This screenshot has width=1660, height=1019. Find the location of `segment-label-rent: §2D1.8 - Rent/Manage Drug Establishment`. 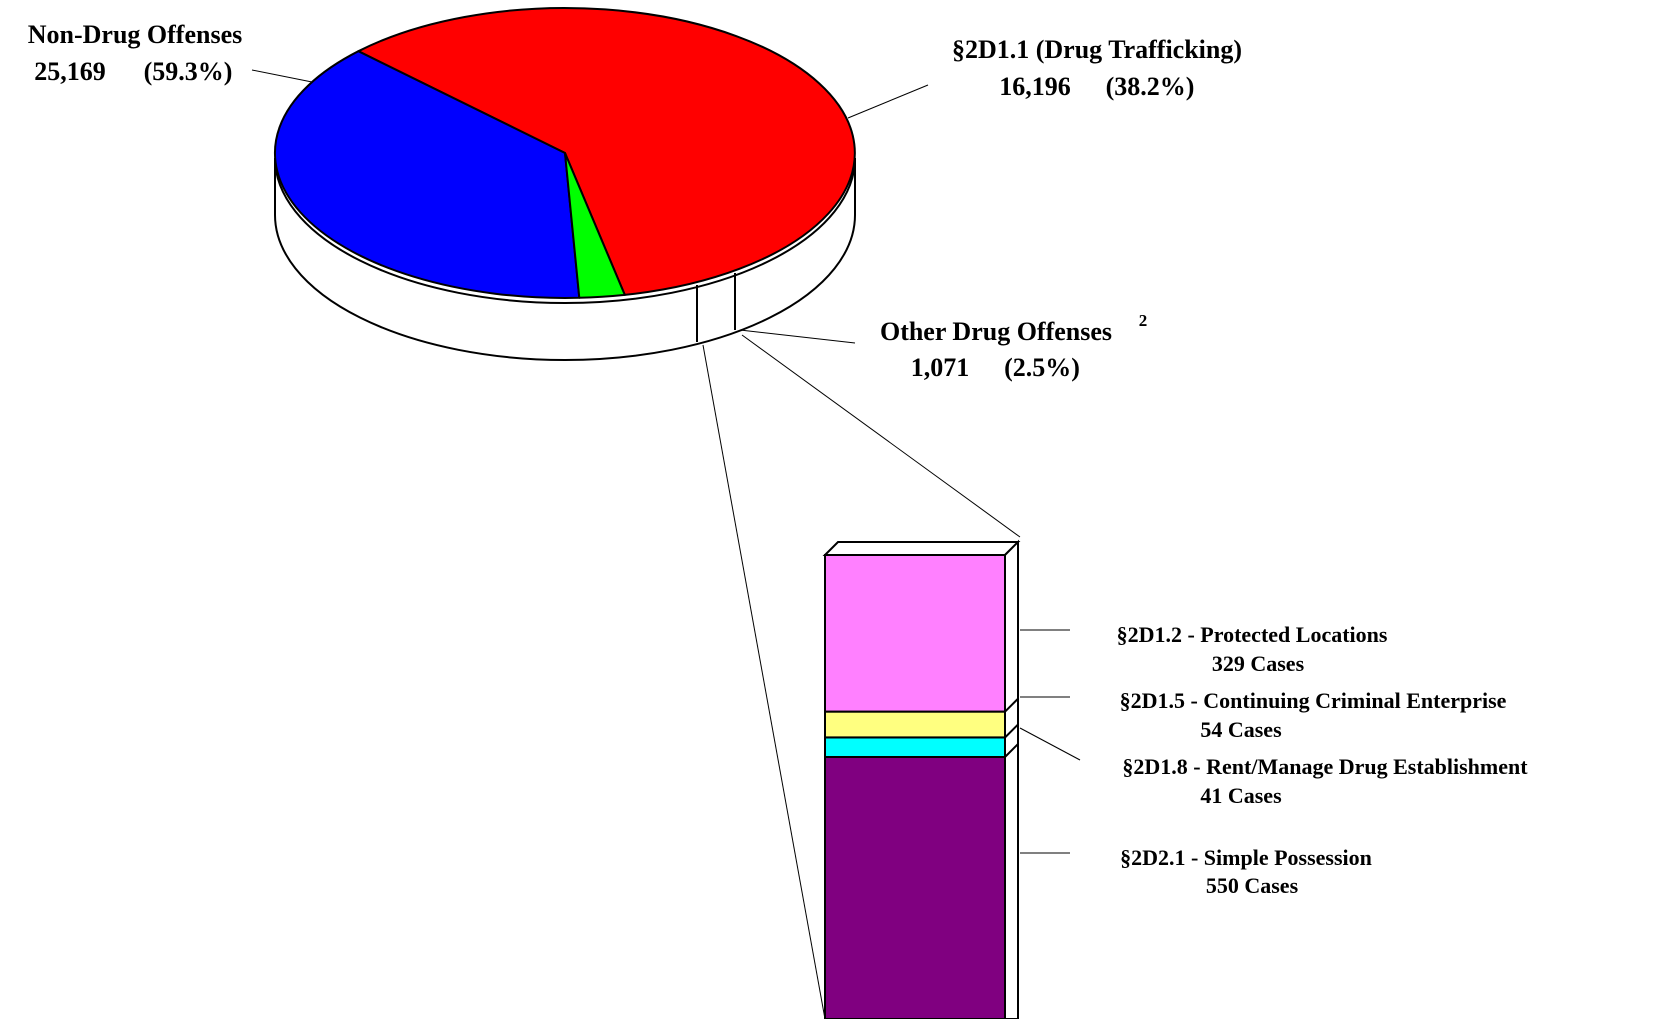

segment-label-rent: §2D1.8 - Rent/Manage Drug Establishment is located at coordinates (1325, 766).